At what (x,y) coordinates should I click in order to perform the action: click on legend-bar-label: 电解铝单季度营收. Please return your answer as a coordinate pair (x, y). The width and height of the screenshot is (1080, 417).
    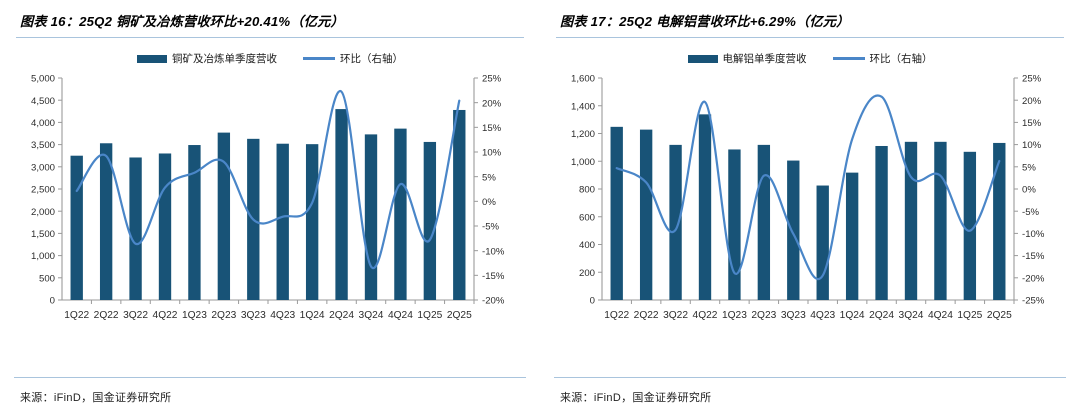
    Looking at the image, I should click on (764, 59).